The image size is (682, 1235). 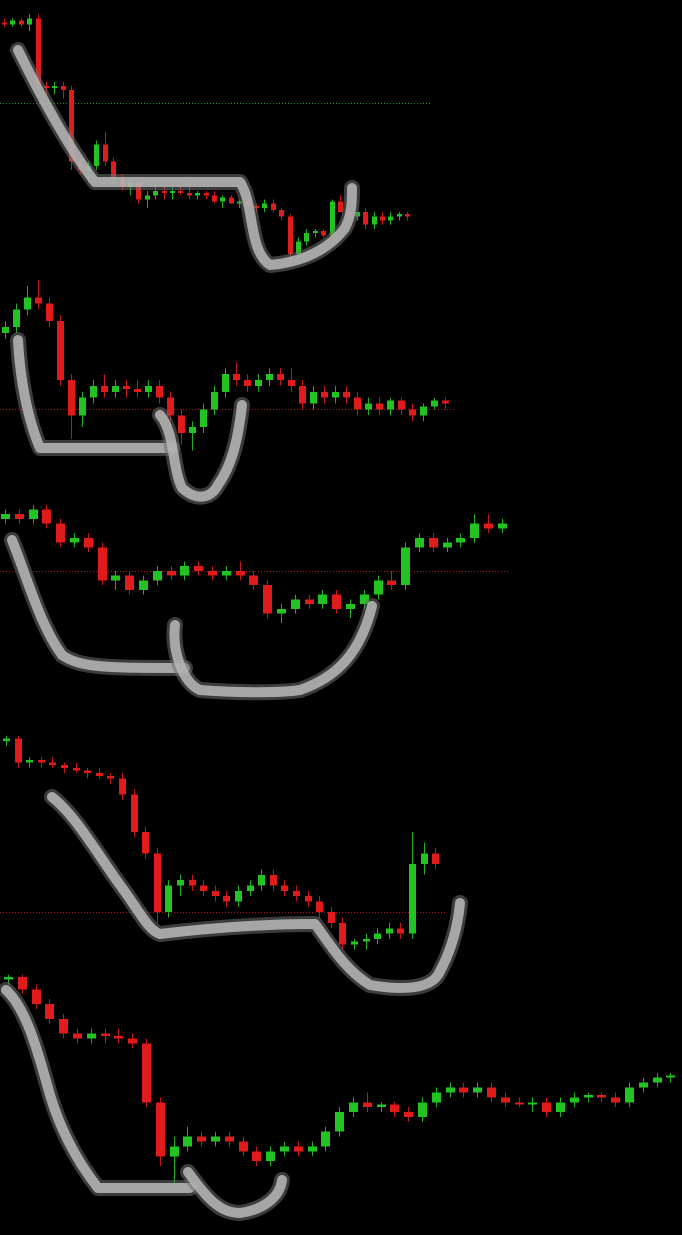 What do you see at coordinates (98, 604) in the screenshot?
I see `annotation-stroke` at bounding box center [98, 604].